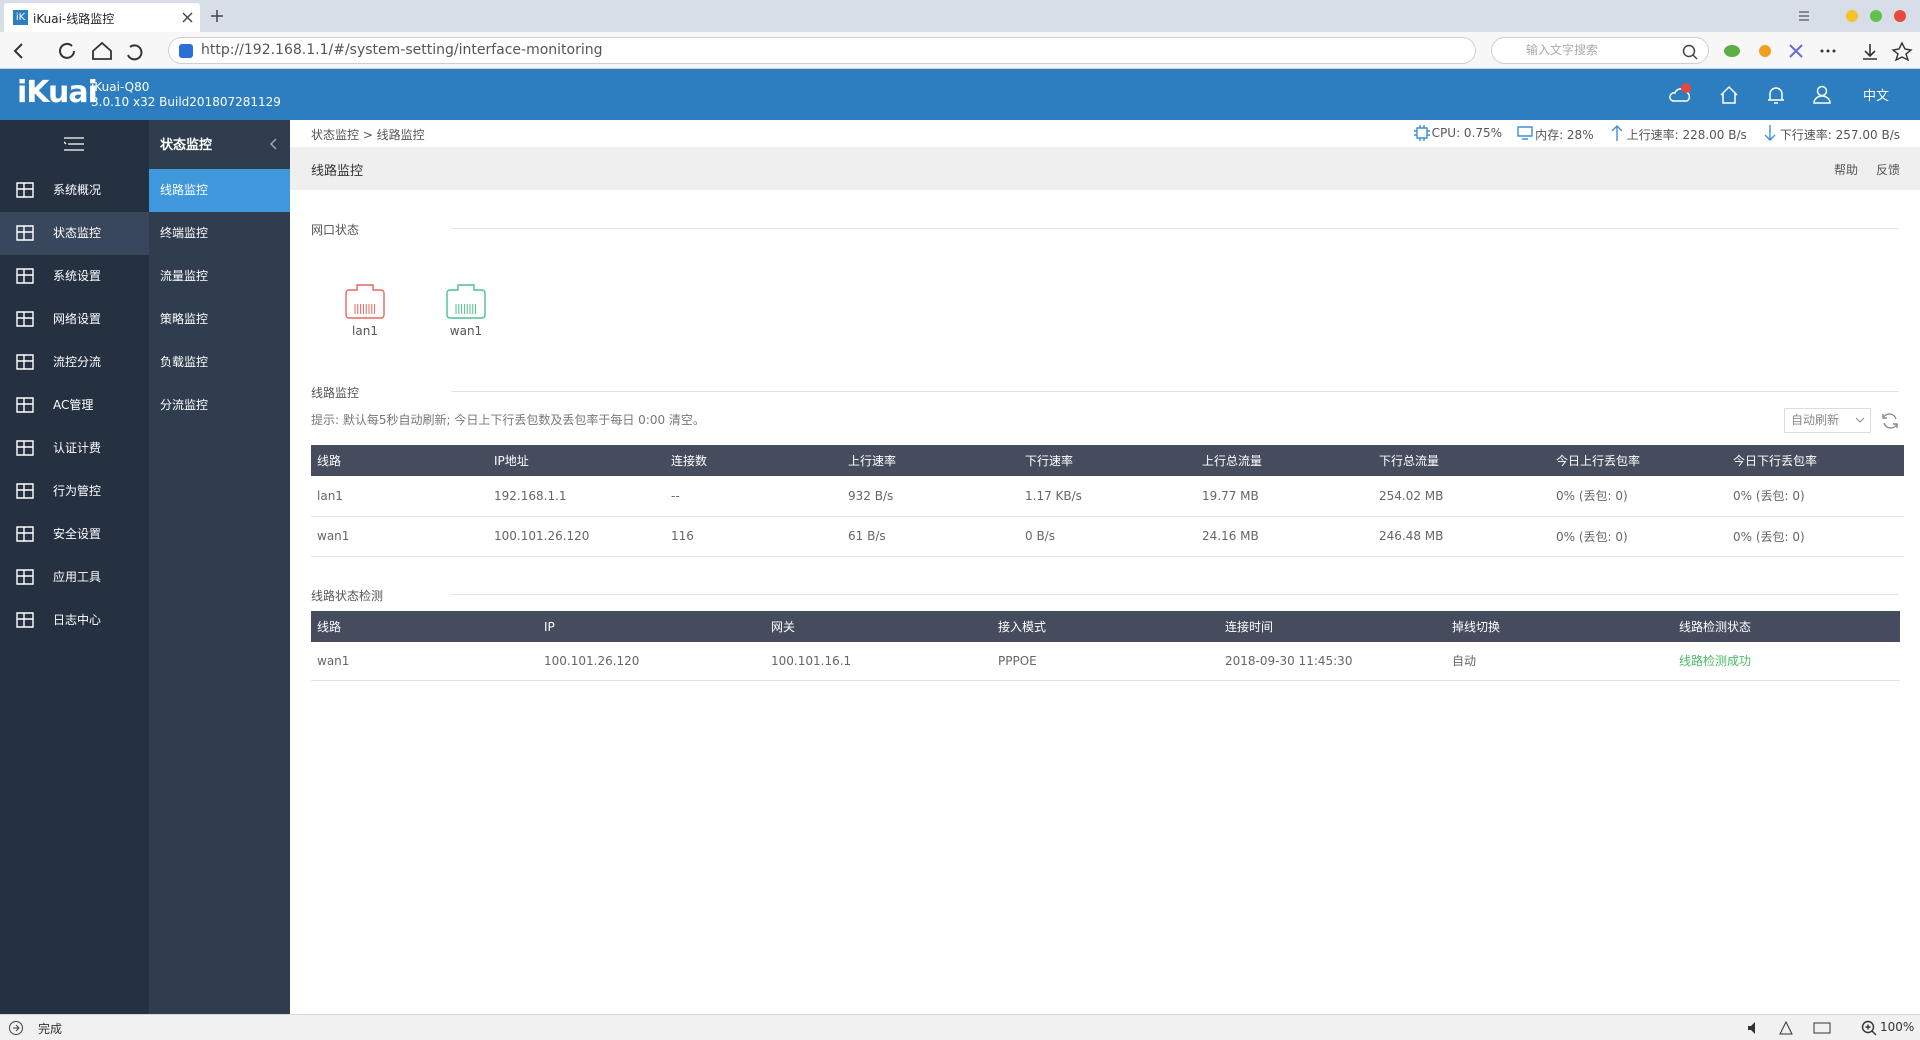 This screenshot has width=1920, height=1040. Describe the element at coordinates (57, 92) in the screenshot. I see `brand-logo: iKuai` at that location.